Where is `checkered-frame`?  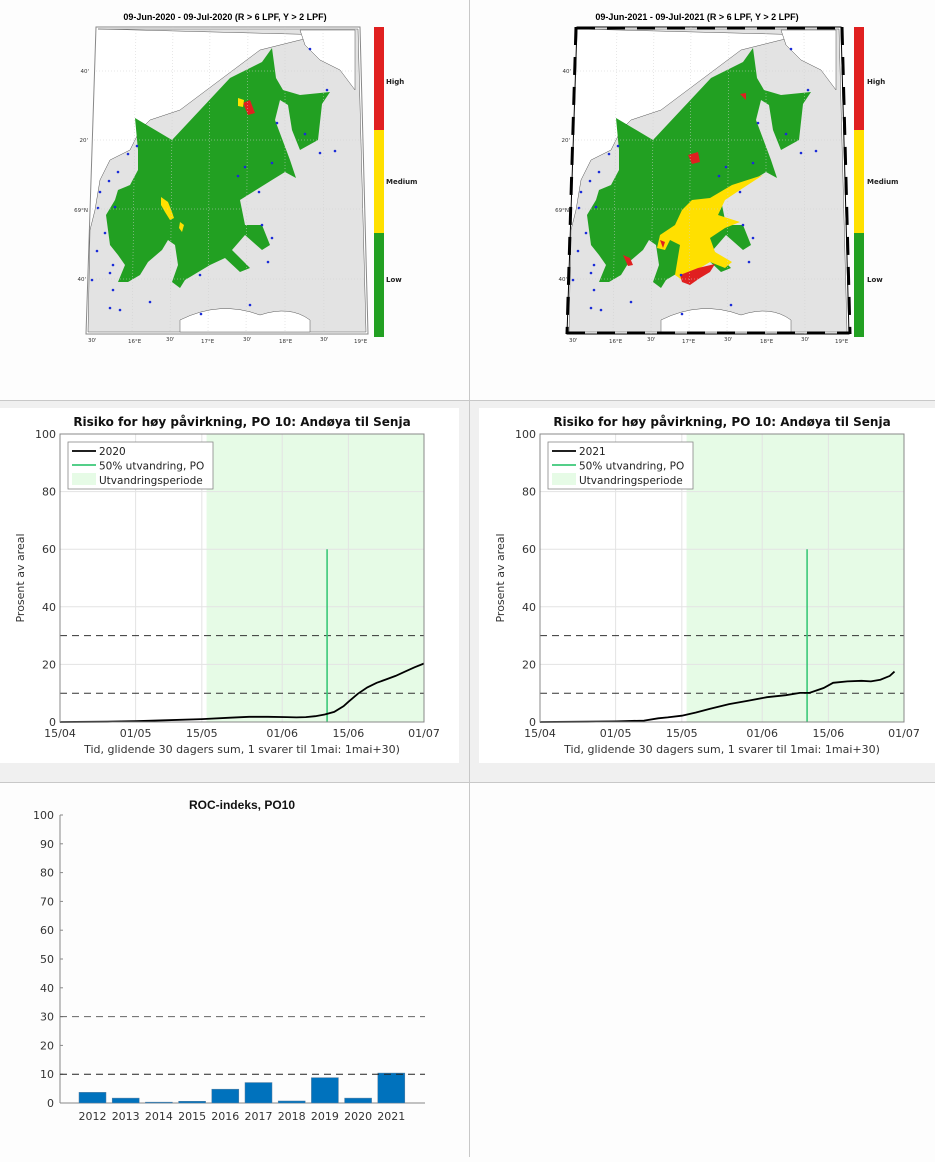 checkered-frame is located at coordinates (708, 180).